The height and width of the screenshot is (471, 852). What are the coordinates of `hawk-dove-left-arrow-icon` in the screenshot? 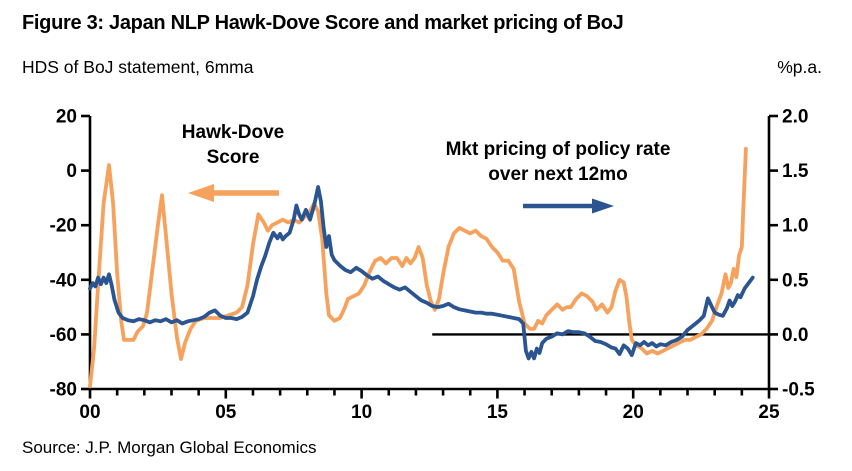 It's located at (201, 193).